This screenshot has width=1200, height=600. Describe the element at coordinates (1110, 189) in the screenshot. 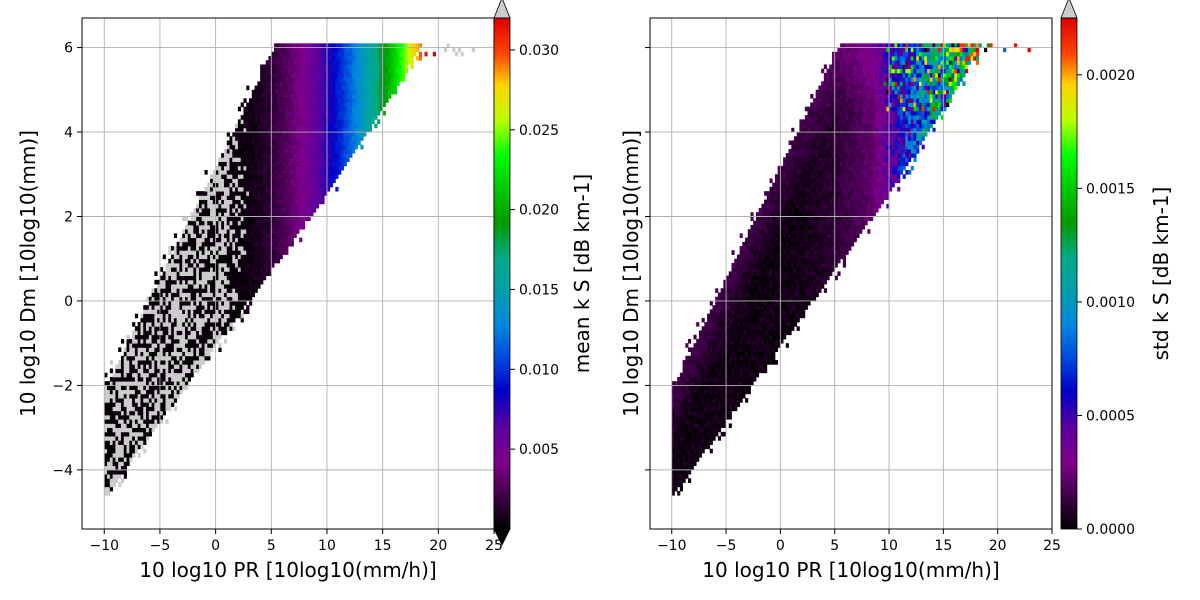

I see `colorbar-tick-label: 0.0015` at that location.